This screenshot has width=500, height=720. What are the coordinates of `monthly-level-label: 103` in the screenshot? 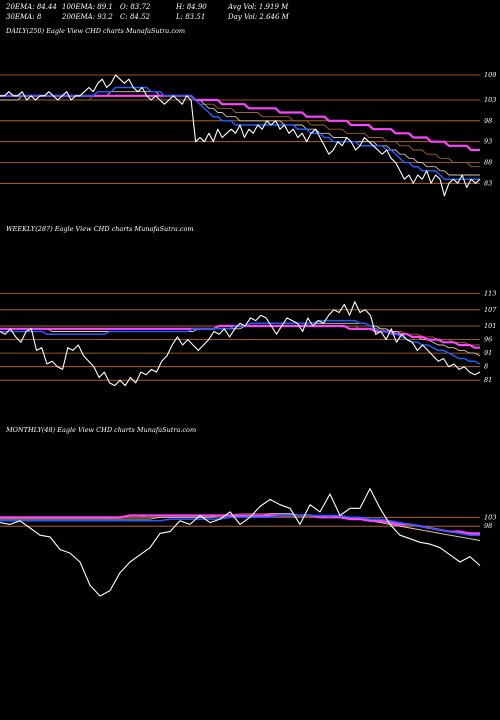 It's located at (490, 517).